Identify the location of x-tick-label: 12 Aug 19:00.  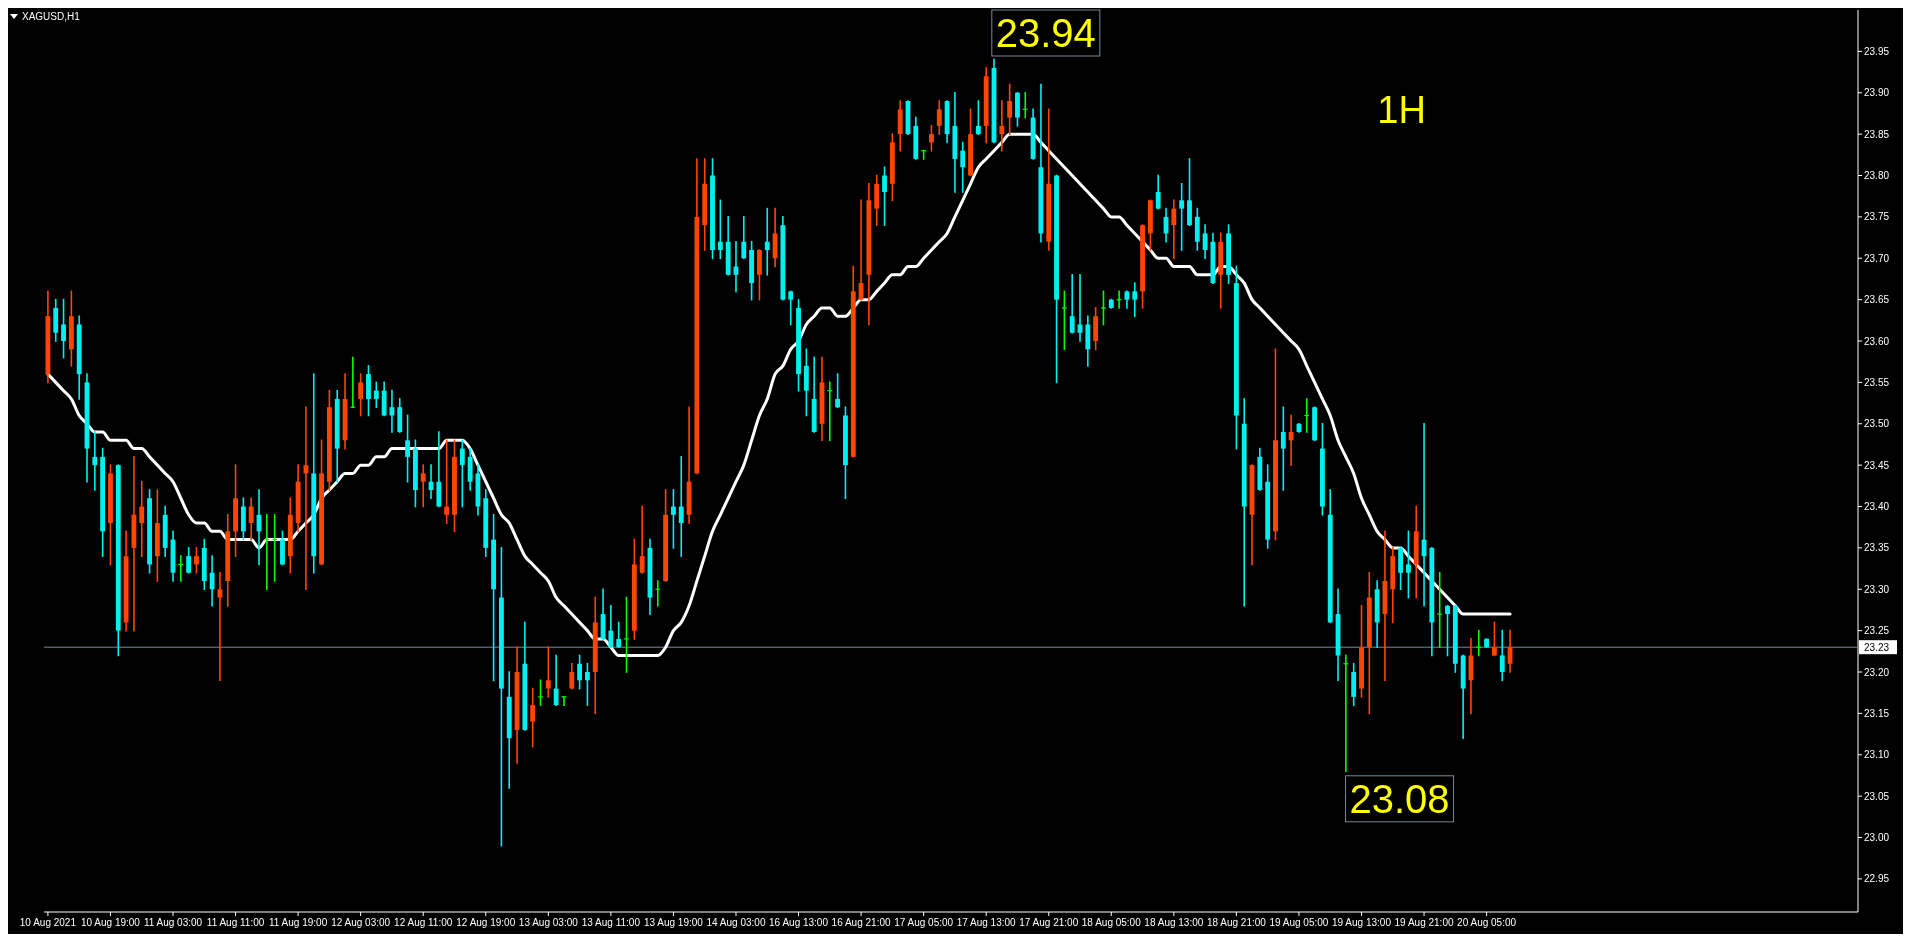
(486, 922).